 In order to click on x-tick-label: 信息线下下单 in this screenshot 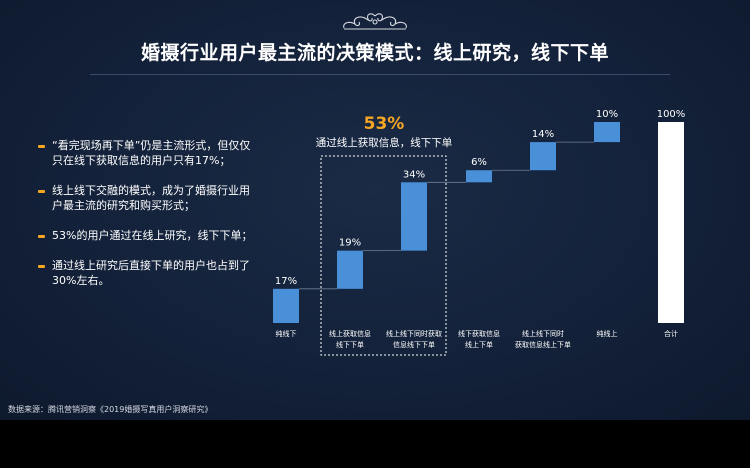, I will do `click(414, 344)`.